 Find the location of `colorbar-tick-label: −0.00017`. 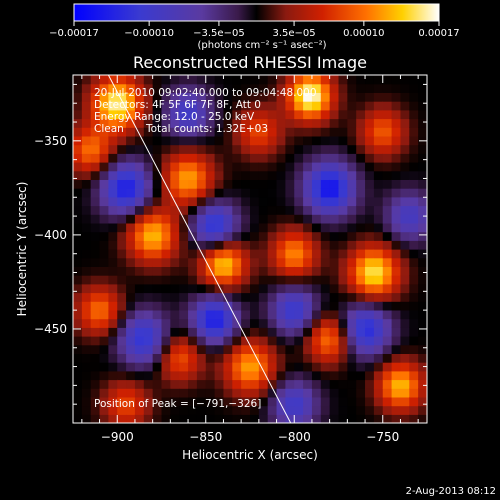

colorbar-tick-label: −0.00017 is located at coordinates (74, 33).